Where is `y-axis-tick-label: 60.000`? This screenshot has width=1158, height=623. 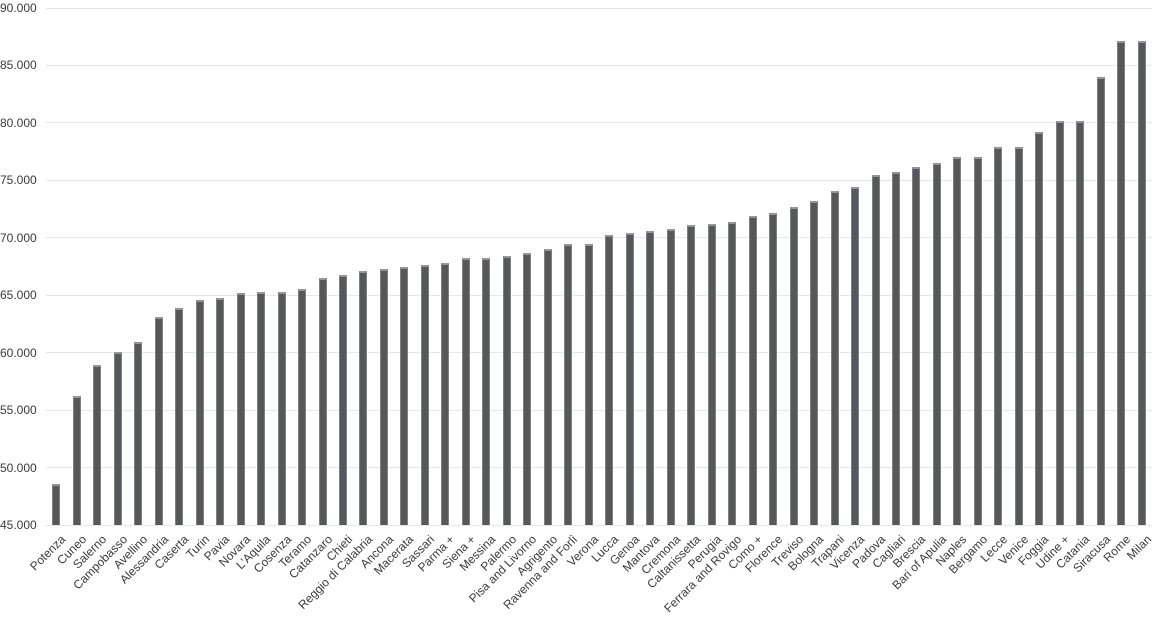 y-axis-tick-label: 60.000 is located at coordinates (18, 352).